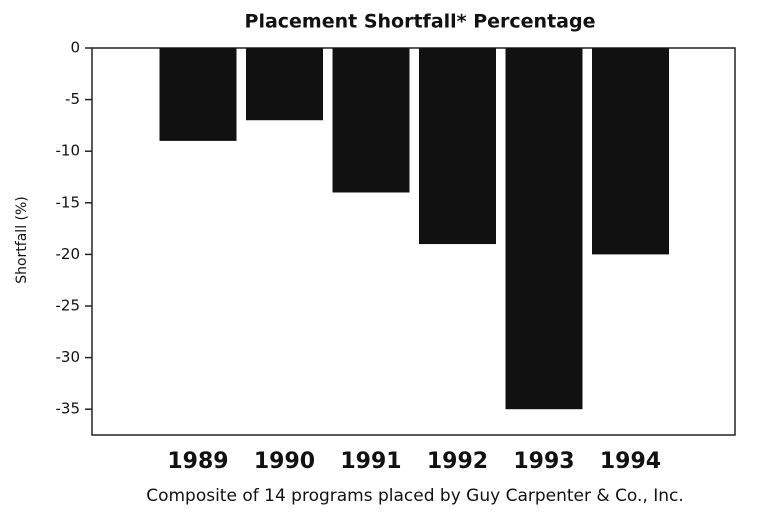 Image resolution: width=759 pixels, height=514 pixels. What do you see at coordinates (75, 48) in the screenshot?
I see `y-tick-label: 0` at bounding box center [75, 48].